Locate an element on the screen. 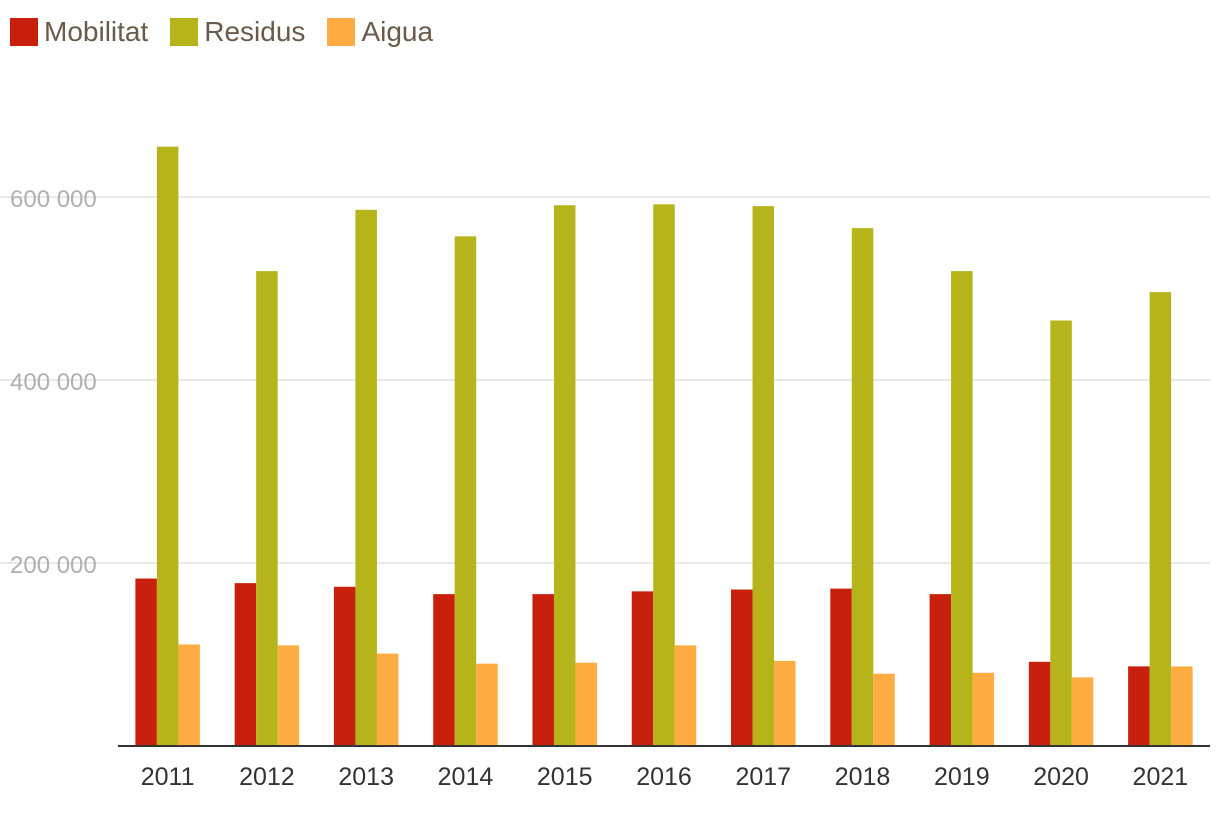  bar-residus-2019 is located at coordinates (962, 508).